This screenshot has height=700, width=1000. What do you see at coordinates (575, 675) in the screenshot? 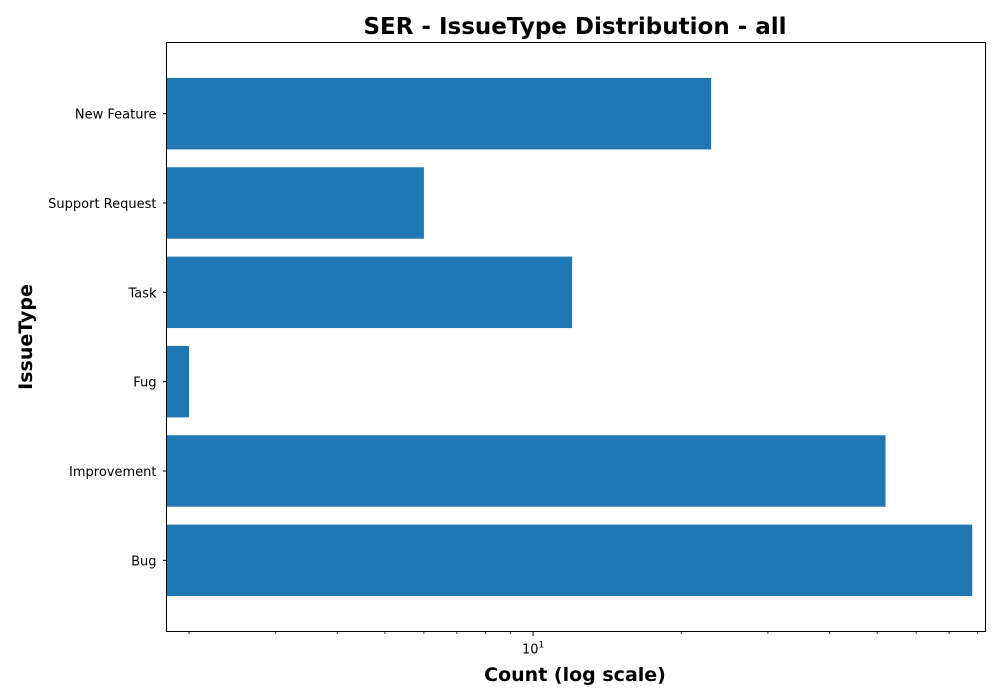
I see `x-axis-label: Count (log scale)` at bounding box center [575, 675].